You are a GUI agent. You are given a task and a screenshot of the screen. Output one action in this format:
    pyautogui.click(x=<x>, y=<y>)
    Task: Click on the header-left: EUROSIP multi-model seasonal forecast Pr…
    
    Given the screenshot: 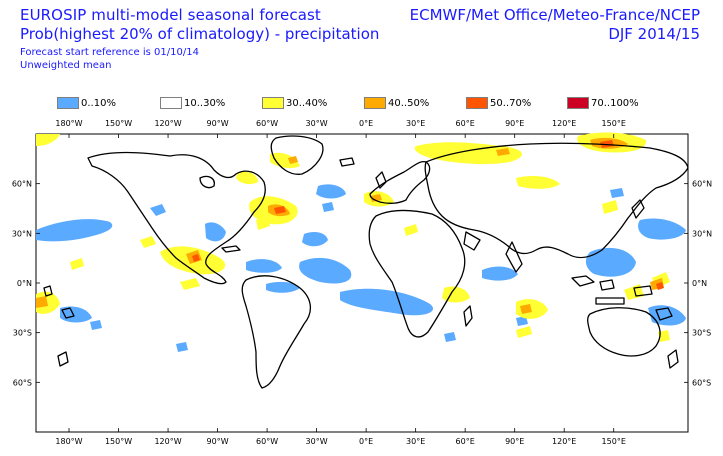 What is the action you would take?
    pyautogui.click(x=199, y=41)
    